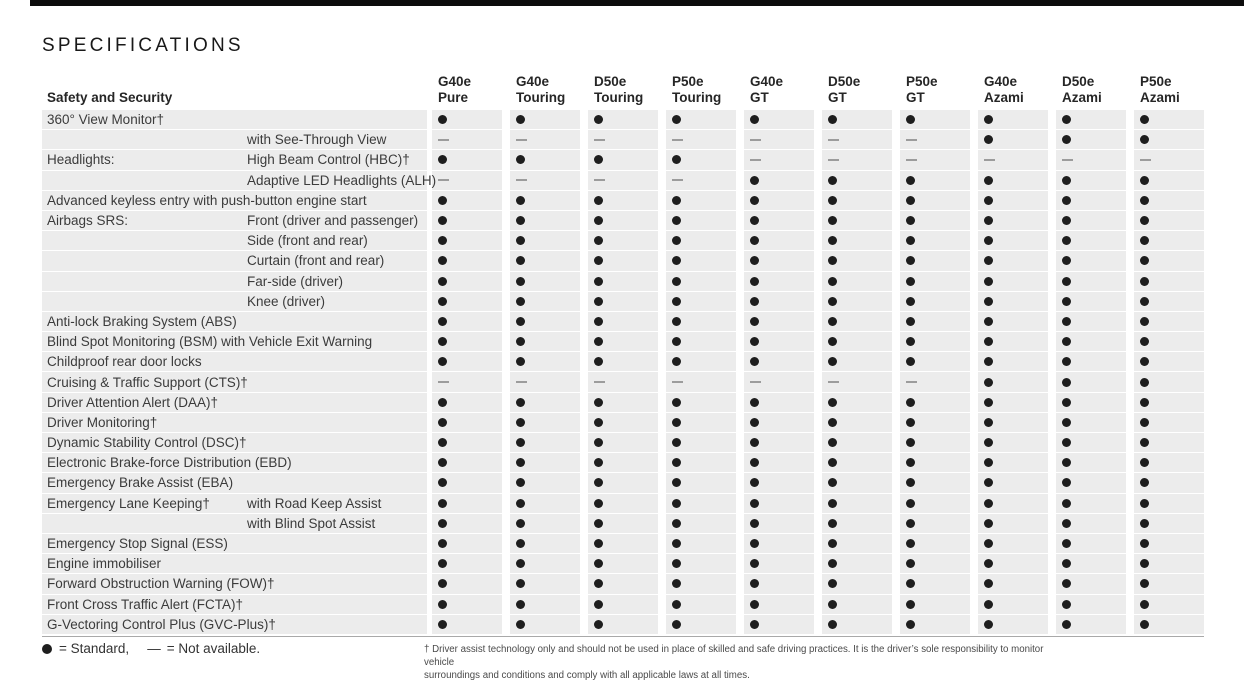 This screenshot has height=700, width=1244. Describe the element at coordinates (234, 261) in the screenshot. I see `row-label-cell: Curtain (front and rear)` at that location.